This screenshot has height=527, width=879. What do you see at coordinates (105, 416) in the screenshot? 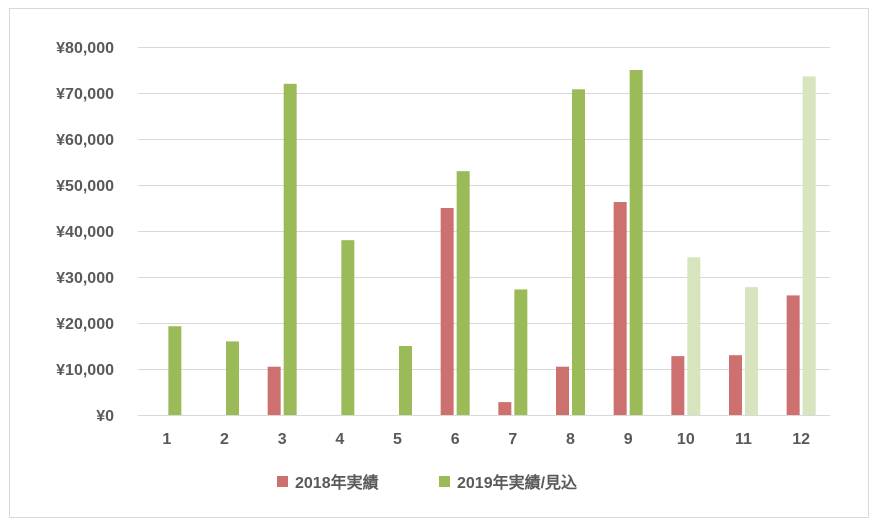
I see `y-tick-label: ¥0` at bounding box center [105, 416].